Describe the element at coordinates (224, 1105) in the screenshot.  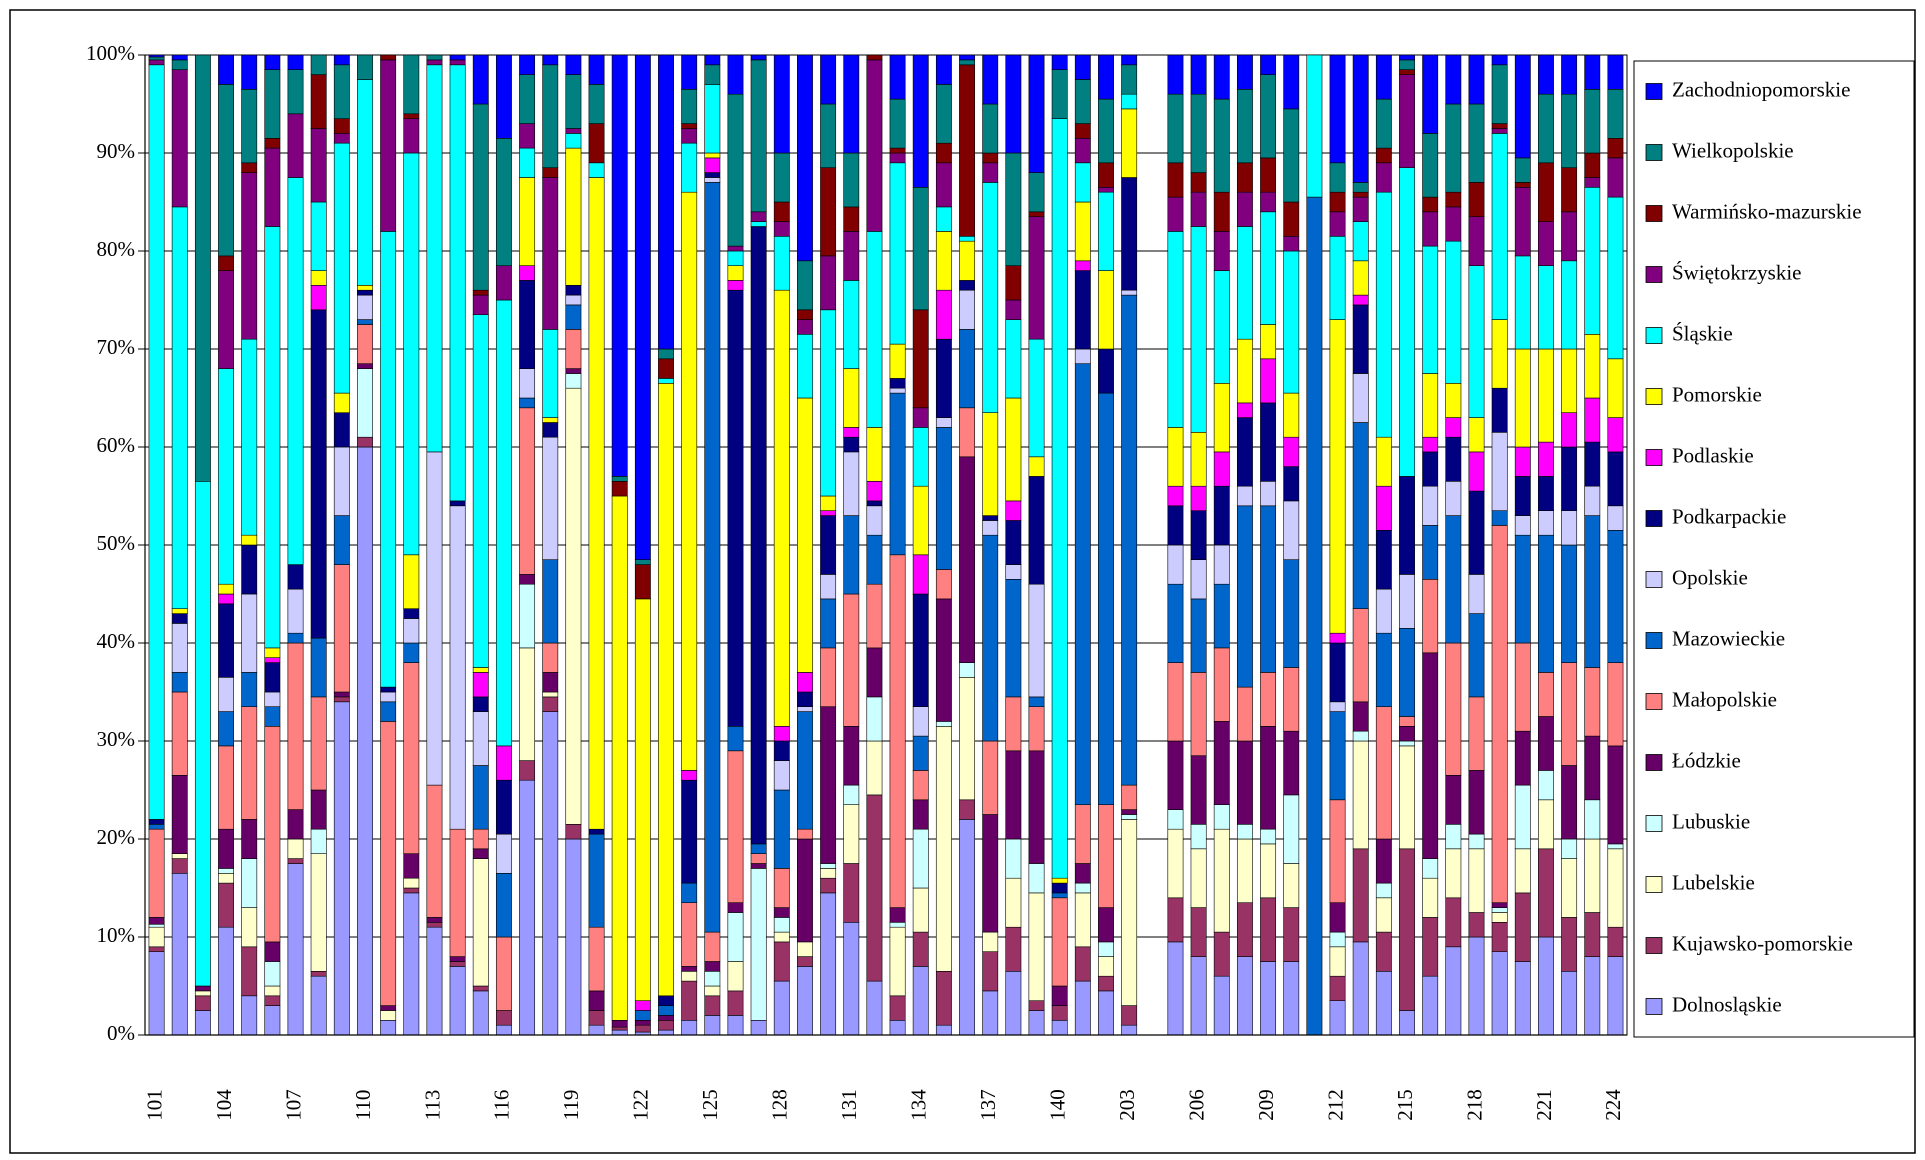
I see `x-tick-label: 104` at that location.